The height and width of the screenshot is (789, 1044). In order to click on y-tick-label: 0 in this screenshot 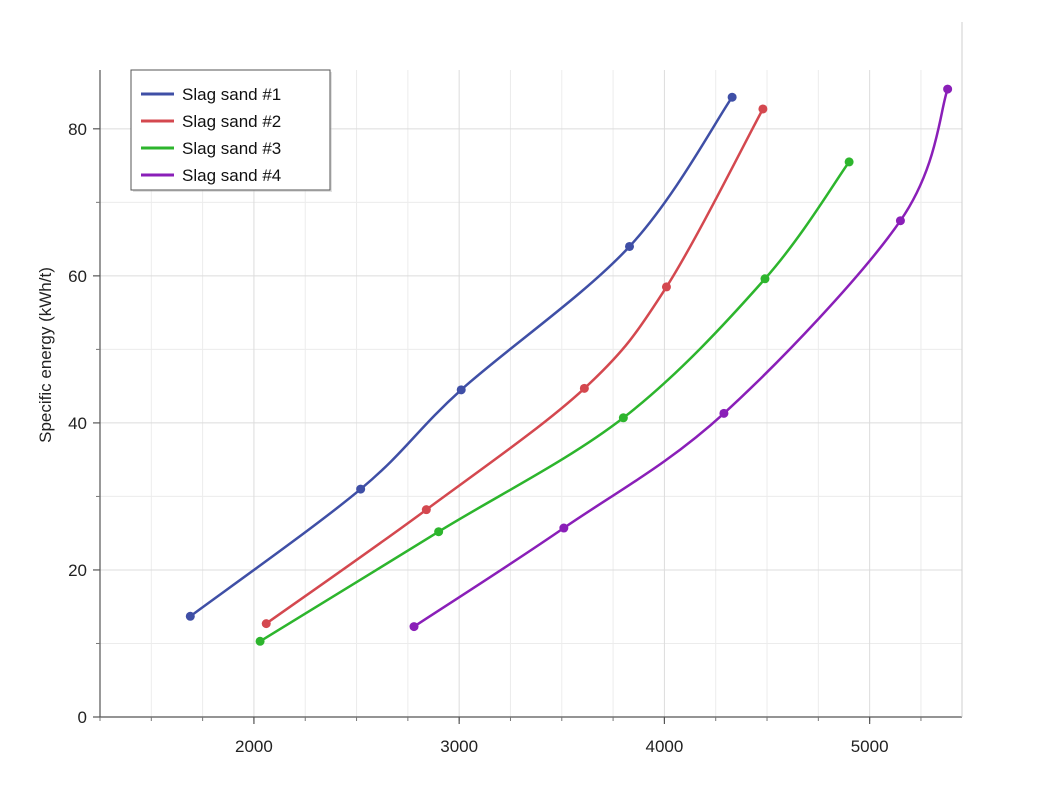, I will do `click(82, 717)`.